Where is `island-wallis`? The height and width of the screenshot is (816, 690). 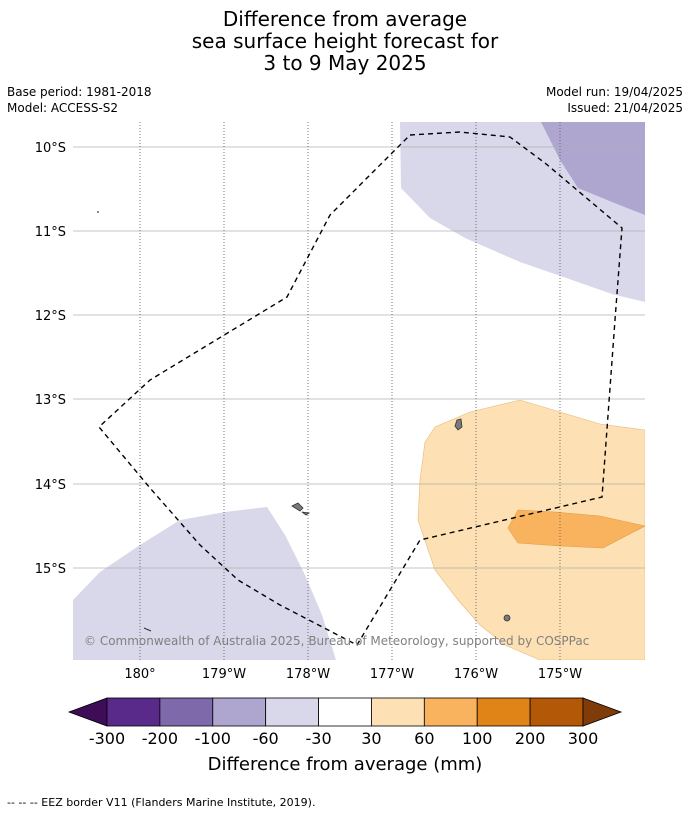
island-wallis is located at coordinates (458, 424).